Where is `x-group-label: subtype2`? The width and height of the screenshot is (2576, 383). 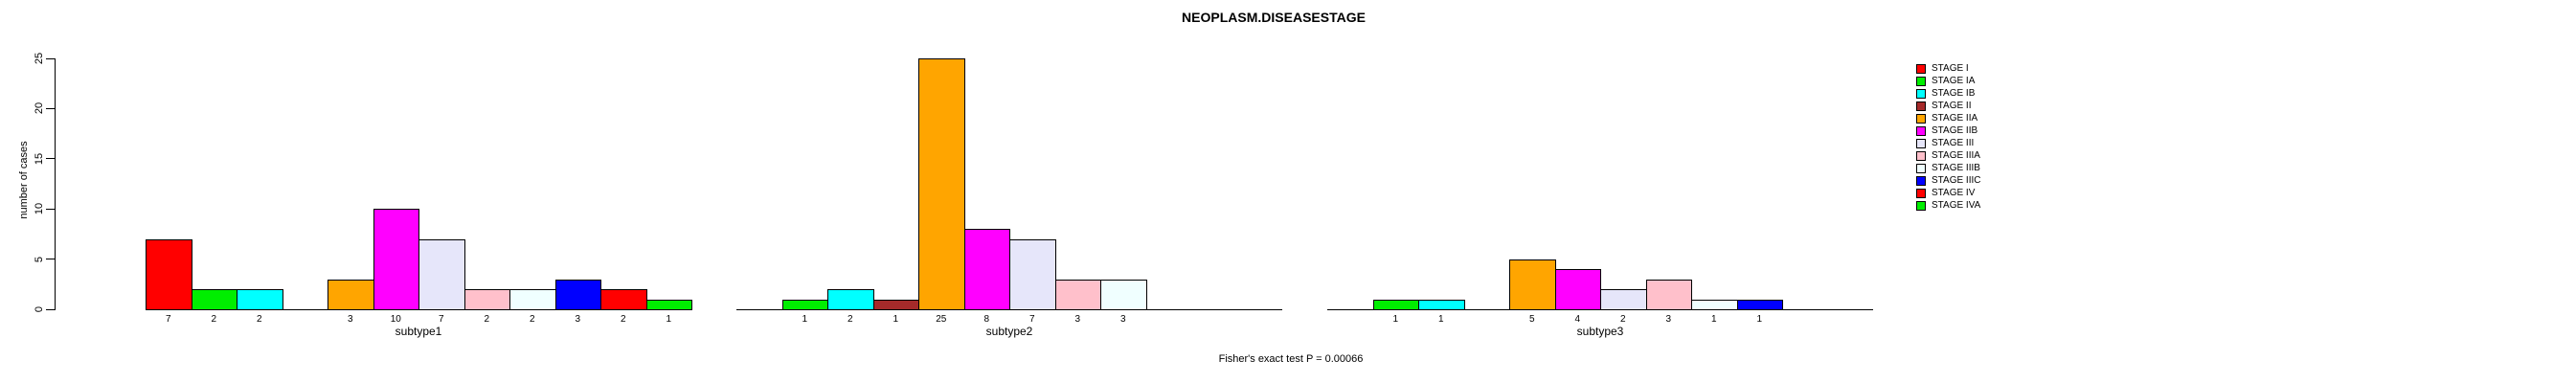 x-group-label: subtype2 is located at coordinates (1009, 332).